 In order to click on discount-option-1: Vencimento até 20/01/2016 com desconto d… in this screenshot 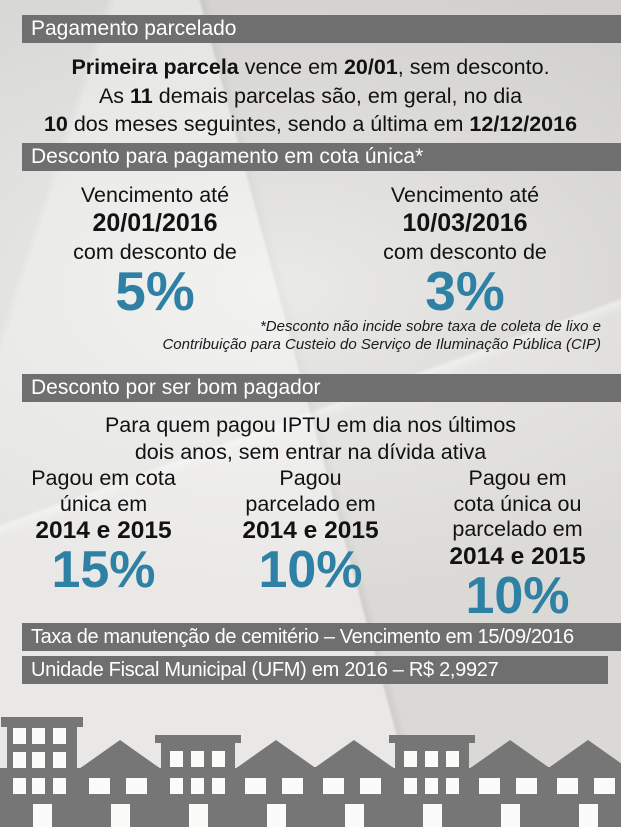, I will do `click(155, 252)`.